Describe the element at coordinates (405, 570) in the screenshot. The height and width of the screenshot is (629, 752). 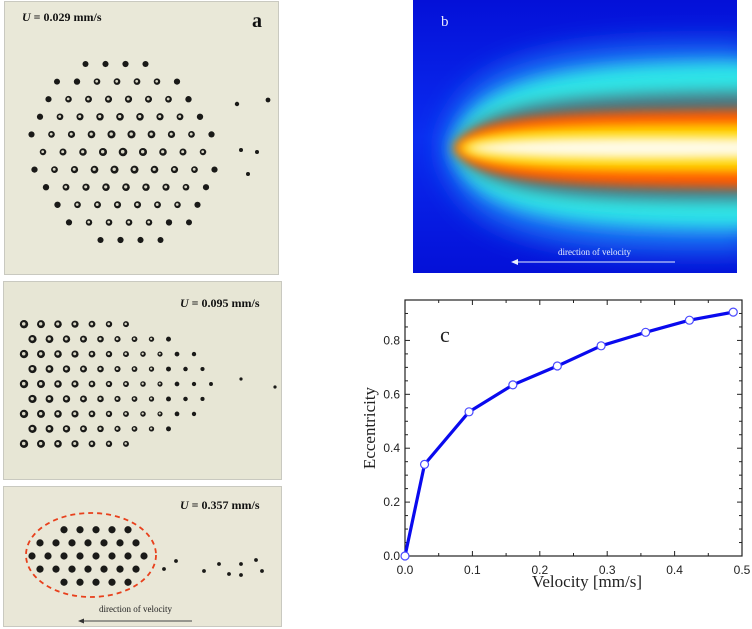
I see `x-tick-label: 0.0` at that location.